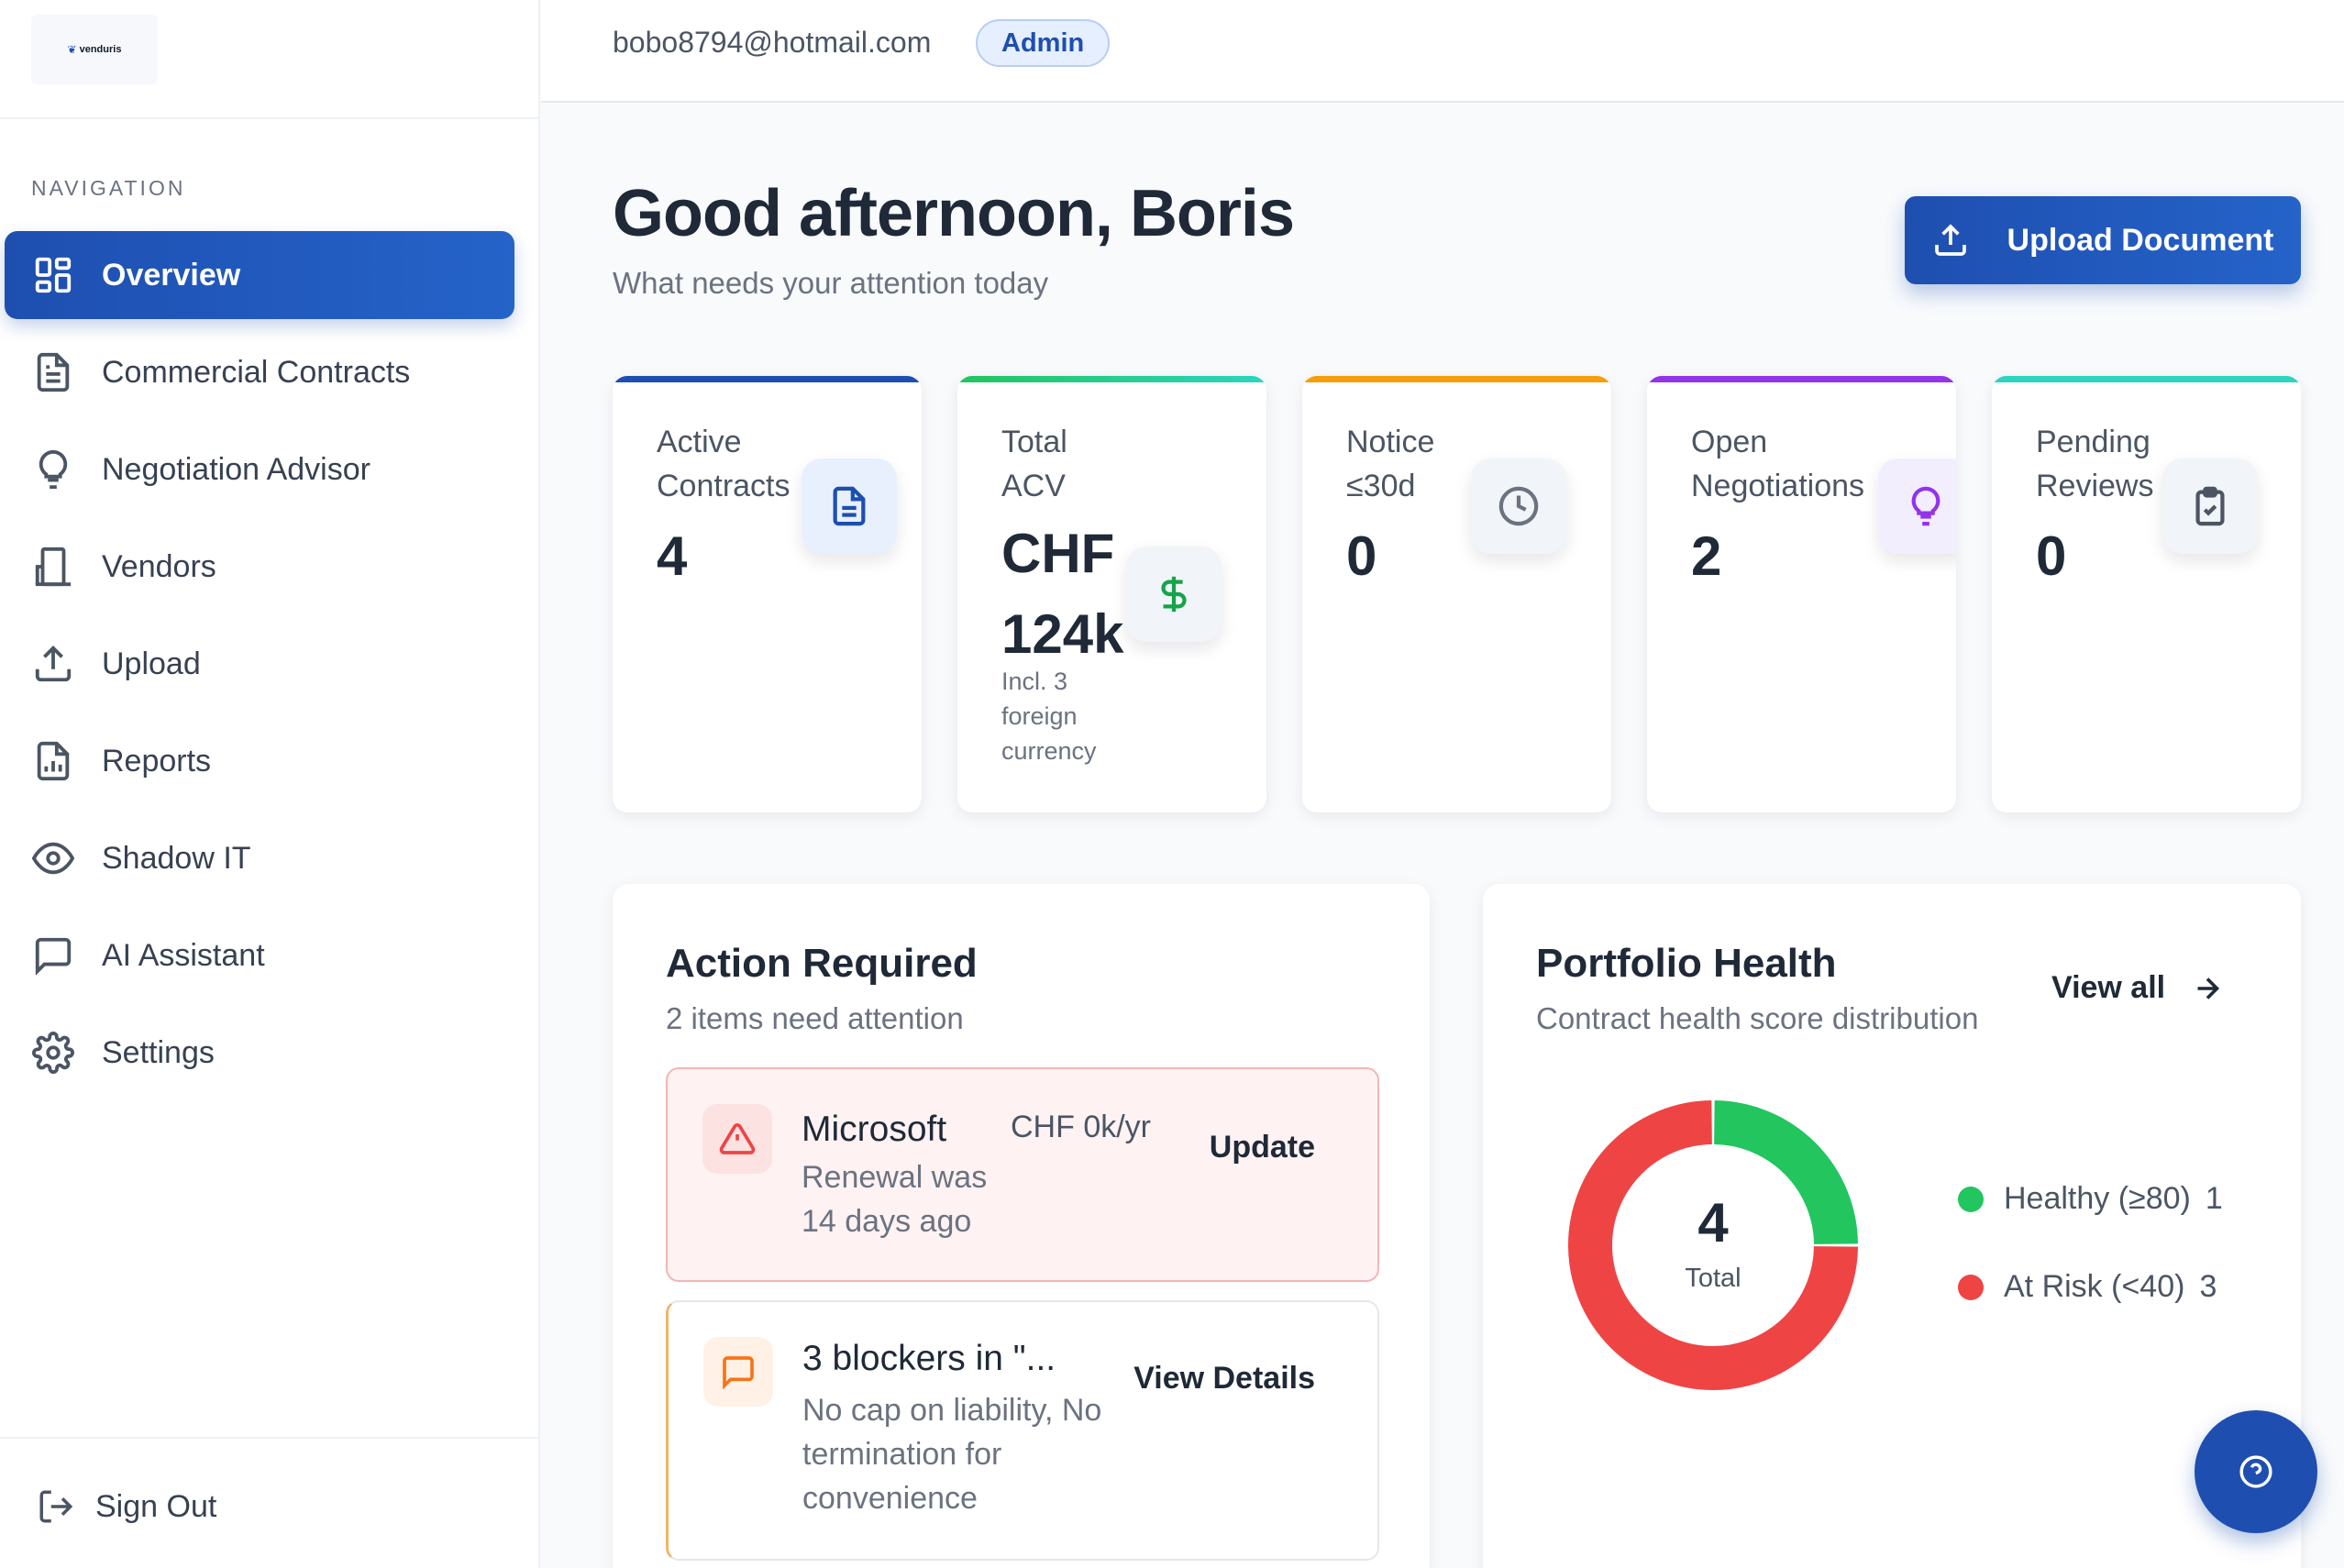 The width and height of the screenshot is (2344, 1568). I want to click on logo-mark-icon: ❦, so click(72, 50).